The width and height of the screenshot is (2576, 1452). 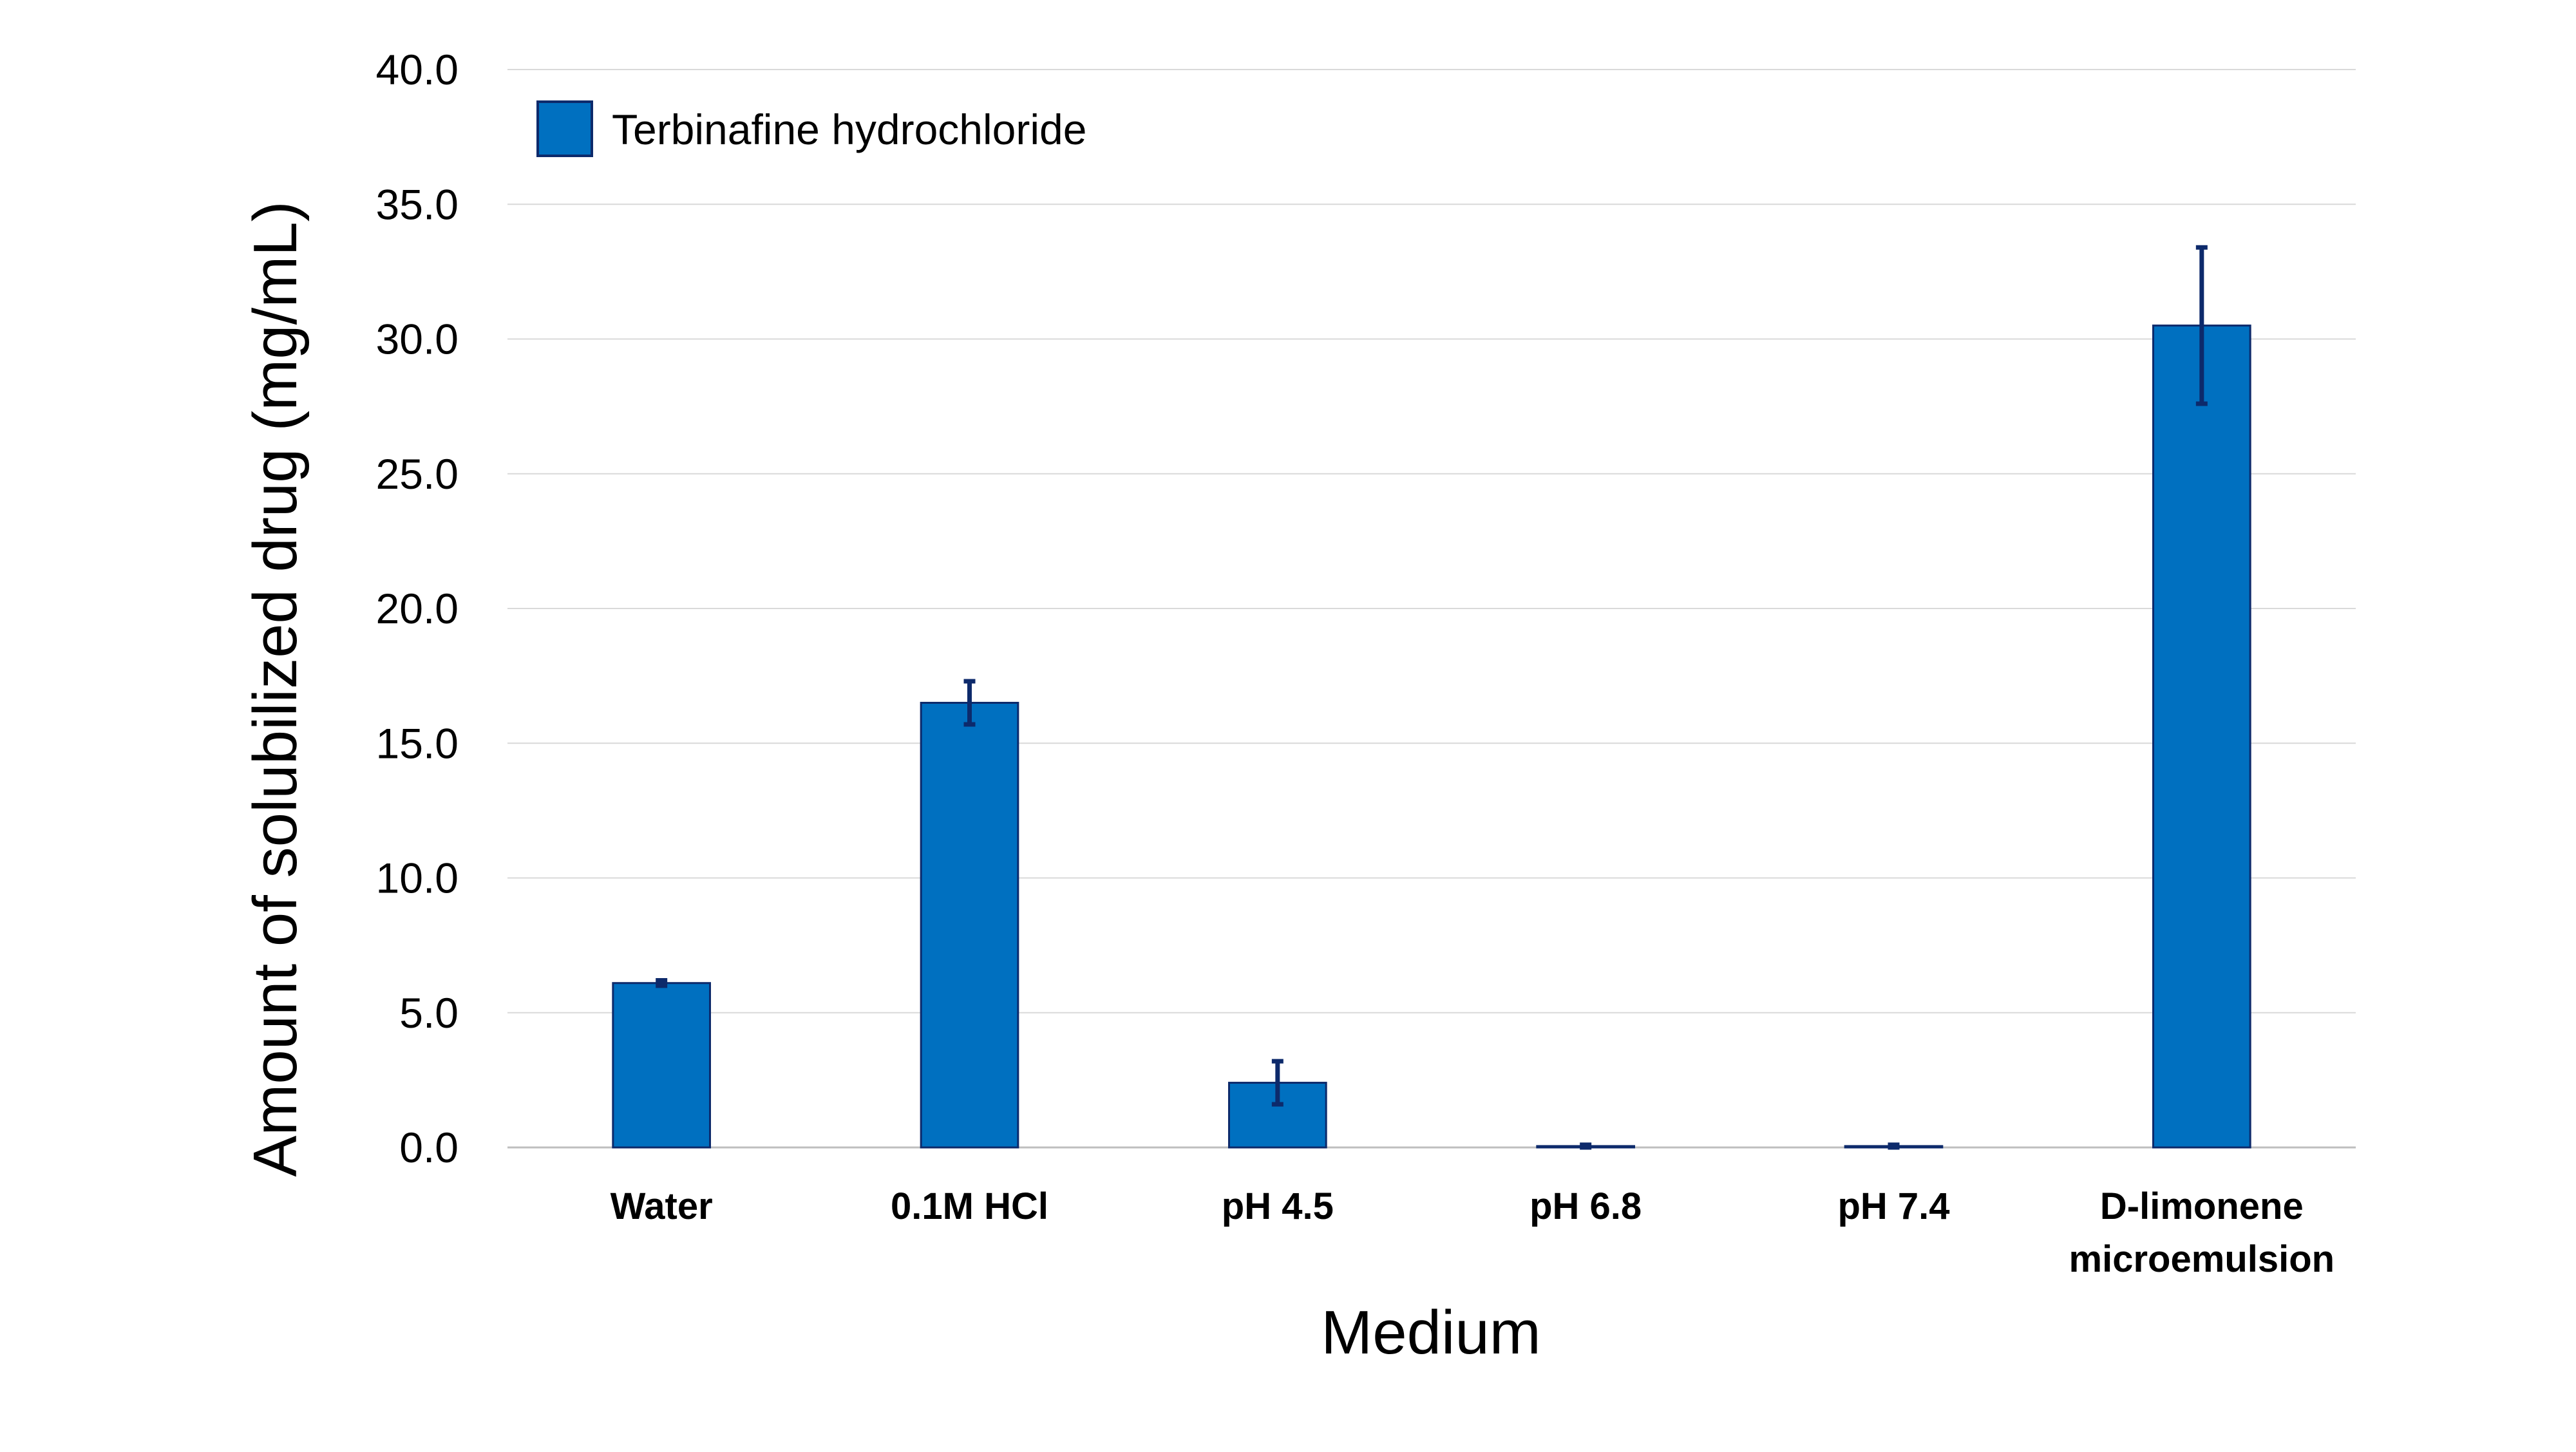 What do you see at coordinates (1586, 1206) in the screenshot?
I see `x-tick-label: pH 6.8` at bounding box center [1586, 1206].